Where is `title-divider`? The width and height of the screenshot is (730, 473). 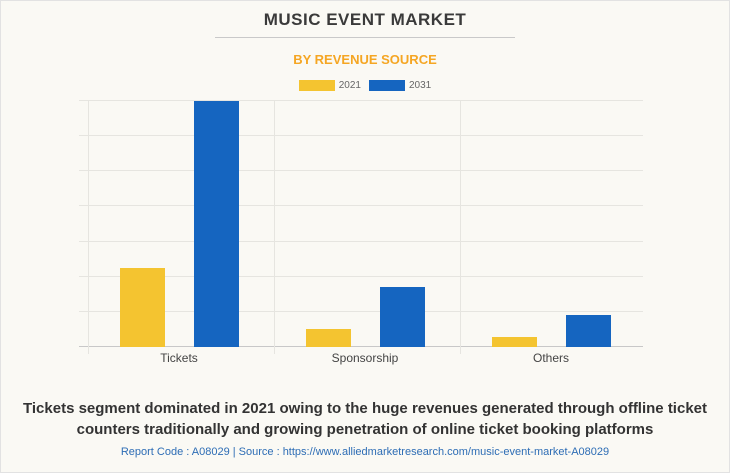 title-divider is located at coordinates (365, 37).